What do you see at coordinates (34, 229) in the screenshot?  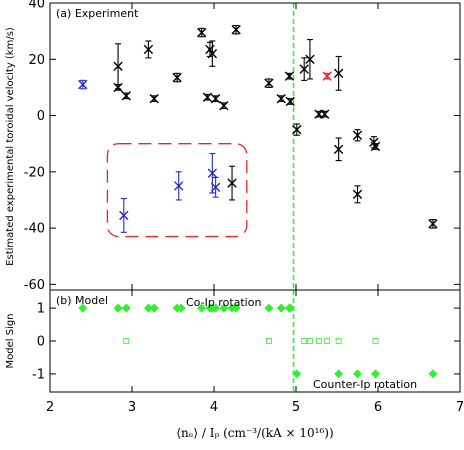 I see `y-tick-label-a: -40` at bounding box center [34, 229].